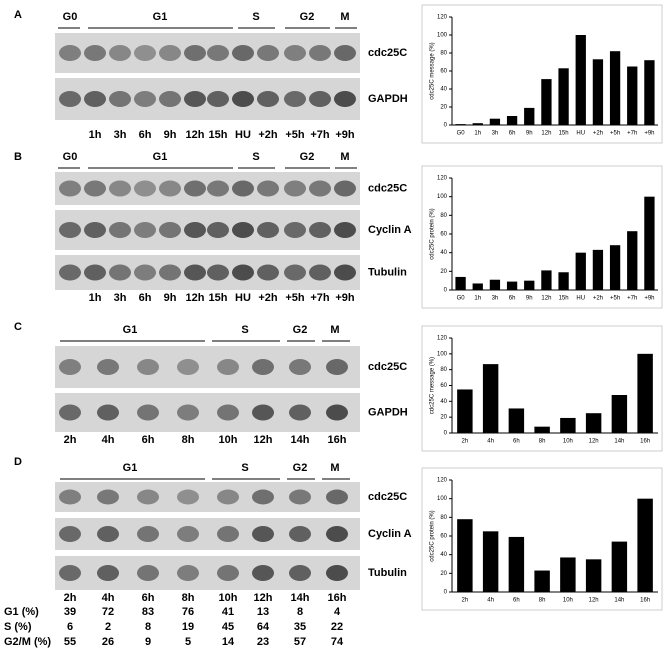 The image size is (664, 651). What do you see at coordinates (263, 612) in the screenshot?
I see `table-cell: 13` at bounding box center [263, 612].